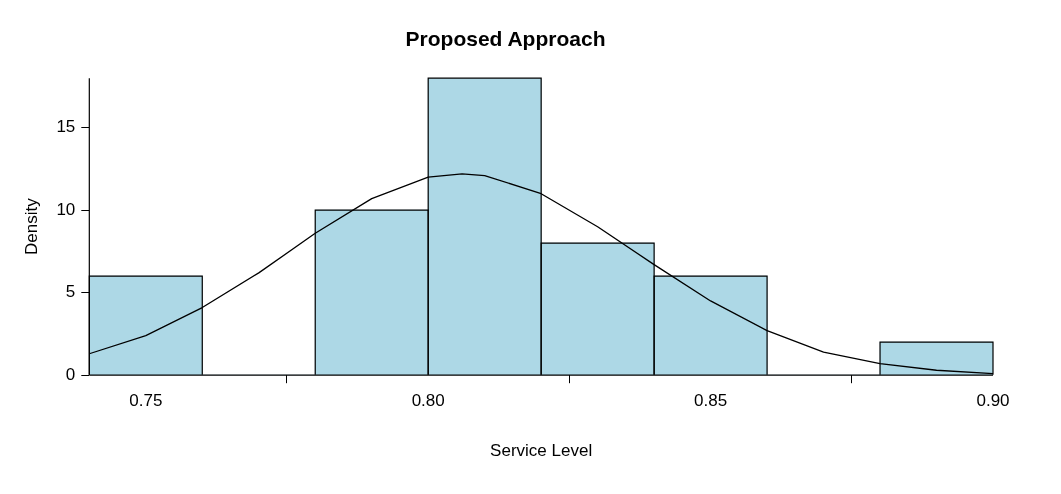  Describe the element at coordinates (66, 127) in the screenshot. I see `y-tick-label: 15` at that location.